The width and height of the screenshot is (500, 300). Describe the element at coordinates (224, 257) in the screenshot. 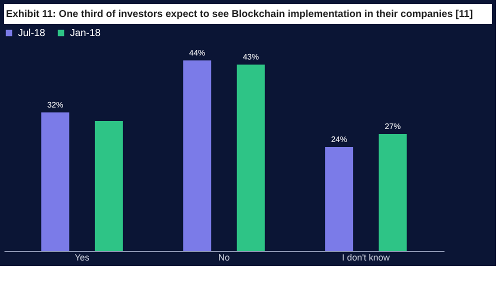

I see `x-tick-label: No` at that location.